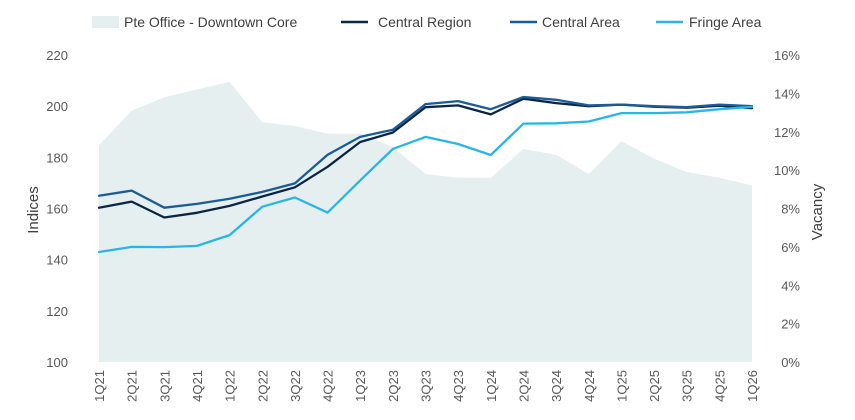 The height and width of the screenshot is (420, 855). What do you see at coordinates (790, 324) in the screenshot?
I see `y2-tick-label: 2%` at bounding box center [790, 324].